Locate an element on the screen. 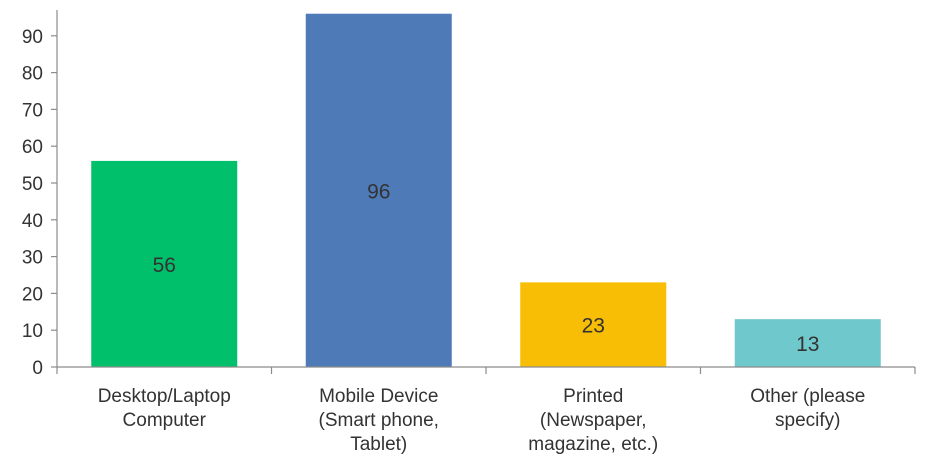  y-tick-label: 40 is located at coordinates (32, 221).